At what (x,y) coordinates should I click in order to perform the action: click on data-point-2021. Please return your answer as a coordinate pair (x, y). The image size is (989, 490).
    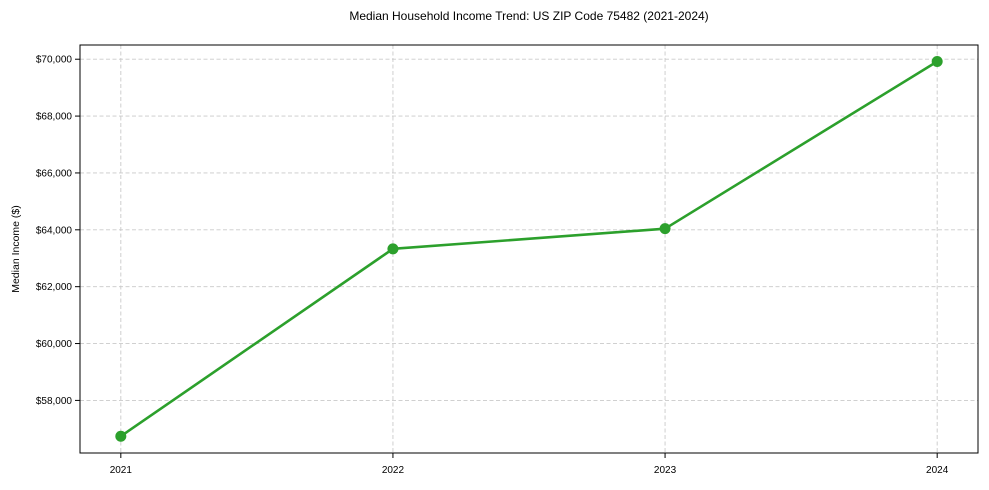
    Looking at the image, I should click on (121, 436).